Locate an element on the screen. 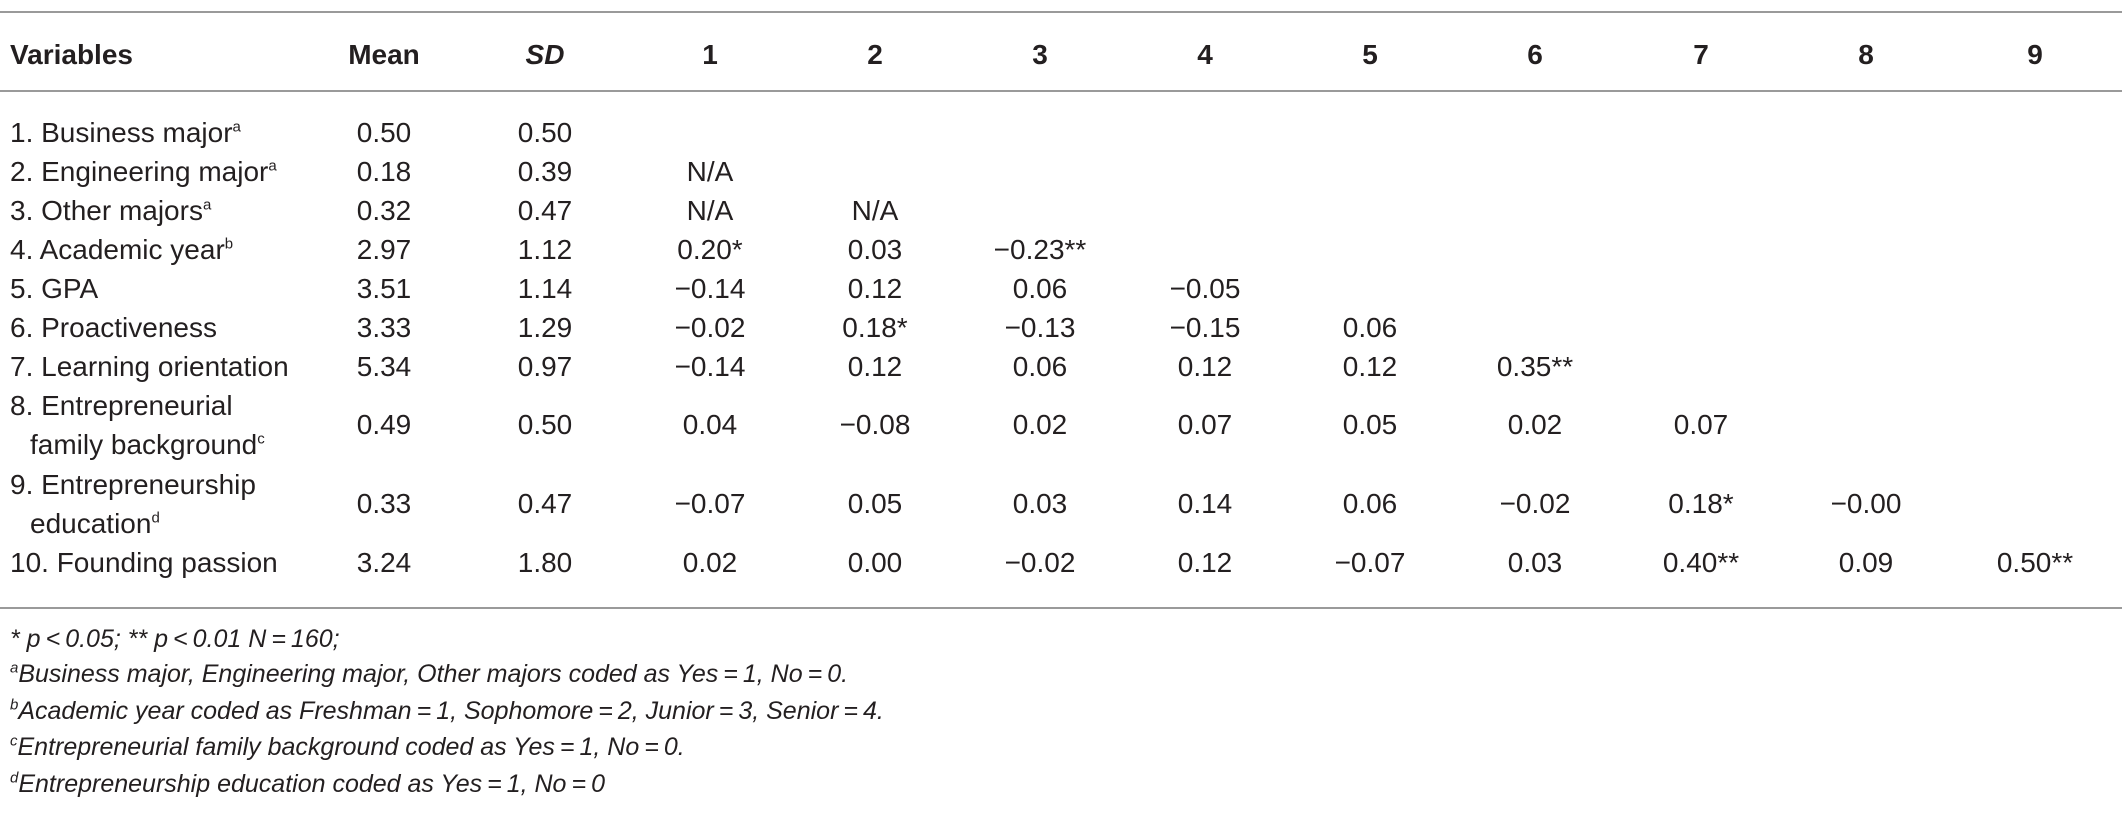 The image size is (2122, 813). correlation-cell: N/A is located at coordinates (875, 210).